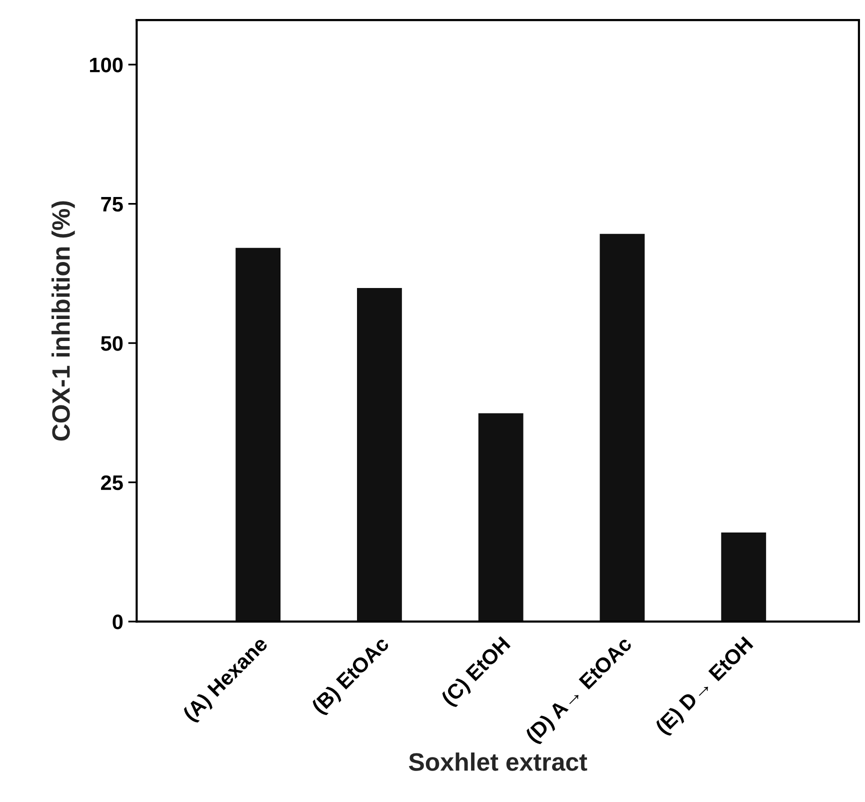 This screenshot has height=802, width=865. I want to click on y-tick-label: 100, so click(106, 65).